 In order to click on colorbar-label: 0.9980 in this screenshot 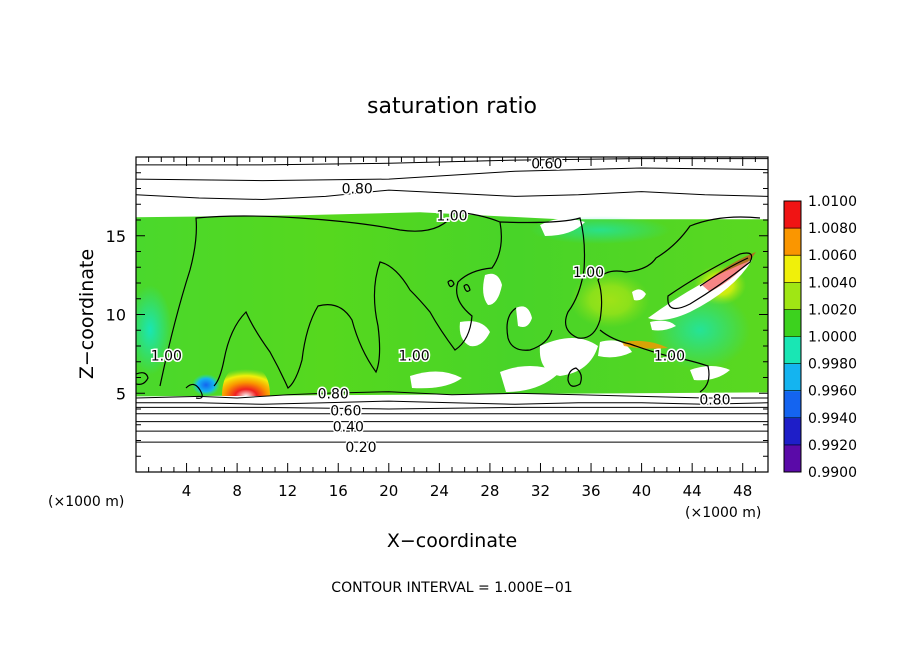, I will do `click(832, 365)`.